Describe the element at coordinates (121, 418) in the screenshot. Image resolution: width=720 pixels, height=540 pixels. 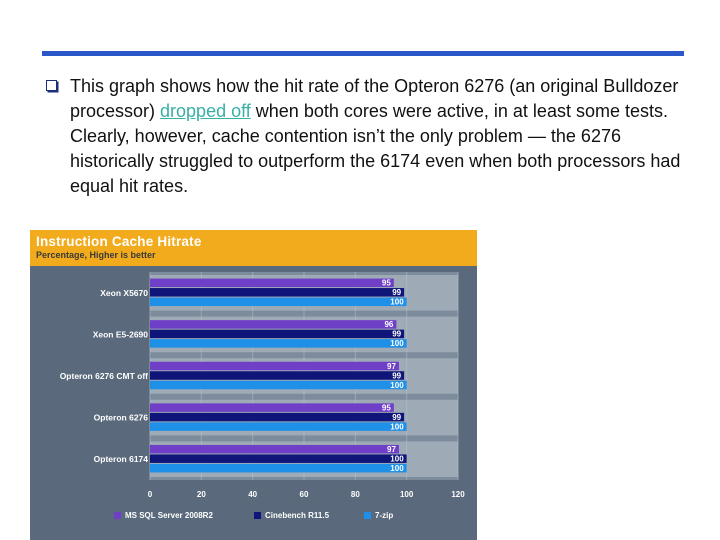
I see `category-label: Opteron 6276` at that location.